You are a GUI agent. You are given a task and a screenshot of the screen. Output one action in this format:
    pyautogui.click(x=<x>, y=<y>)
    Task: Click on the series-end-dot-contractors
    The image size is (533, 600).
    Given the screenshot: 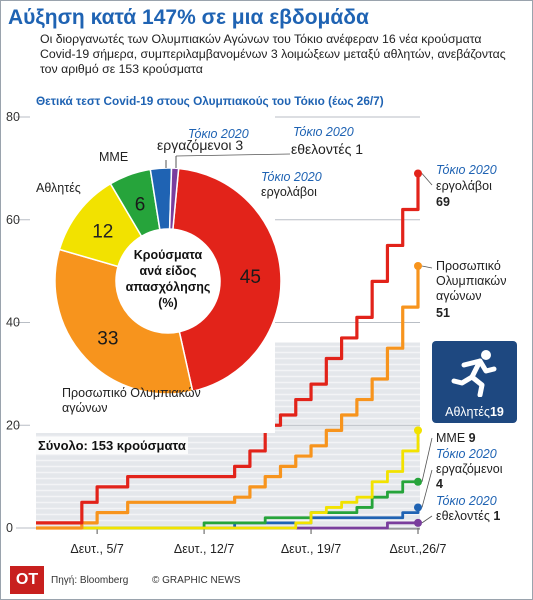 What is the action you would take?
    pyautogui.click(x=418, y=173)
    